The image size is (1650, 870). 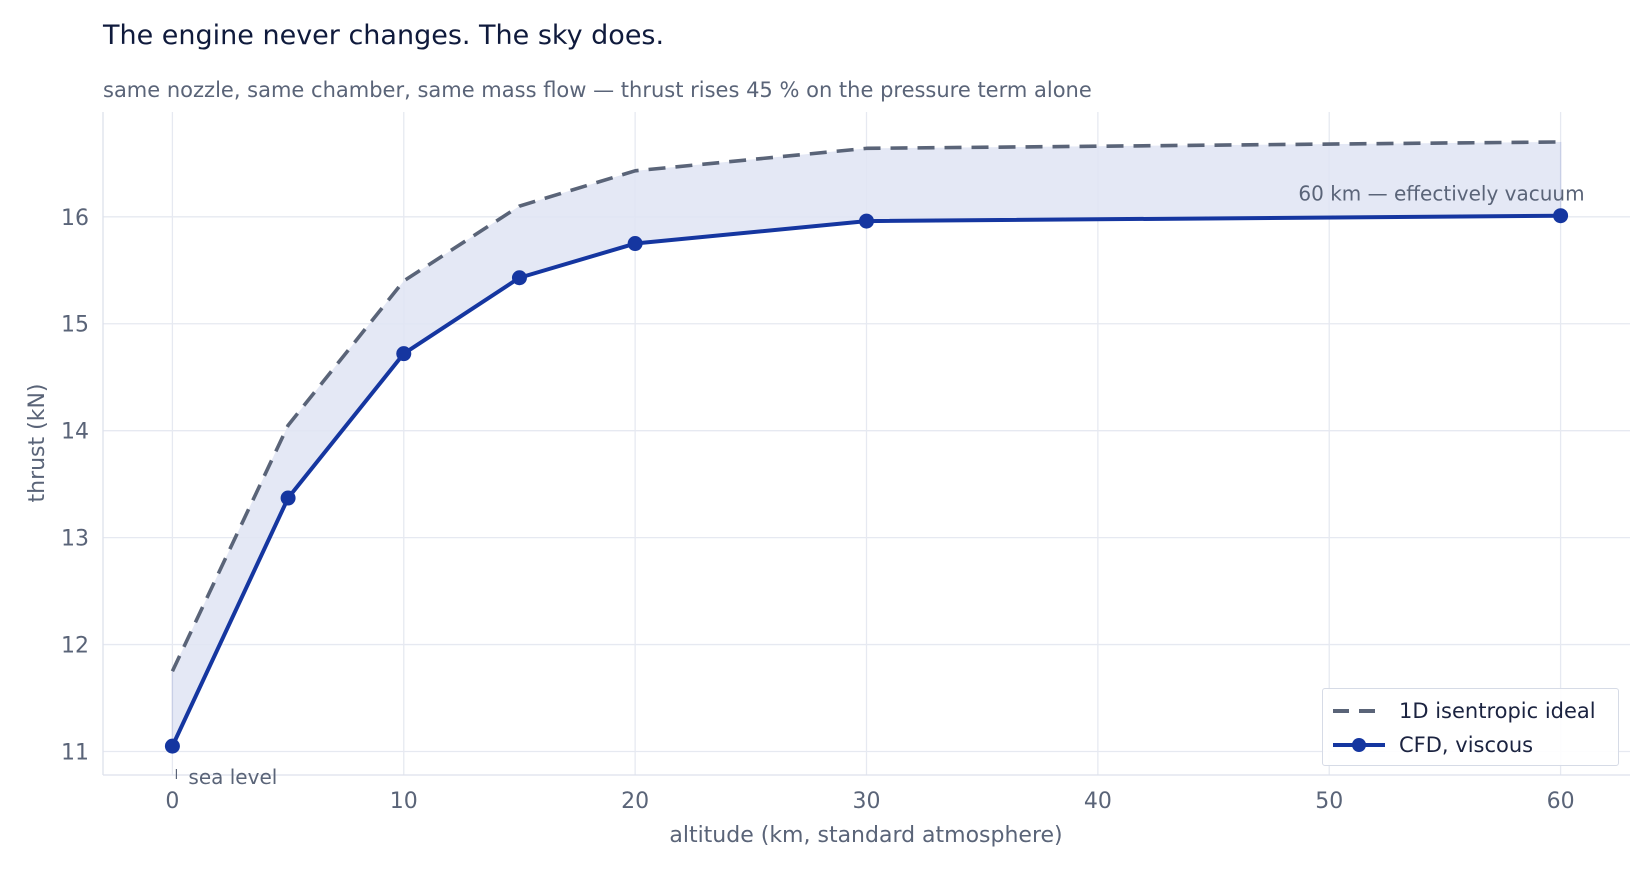 I want to click on legend-swatch-solid, so click(x=1359, y=745).